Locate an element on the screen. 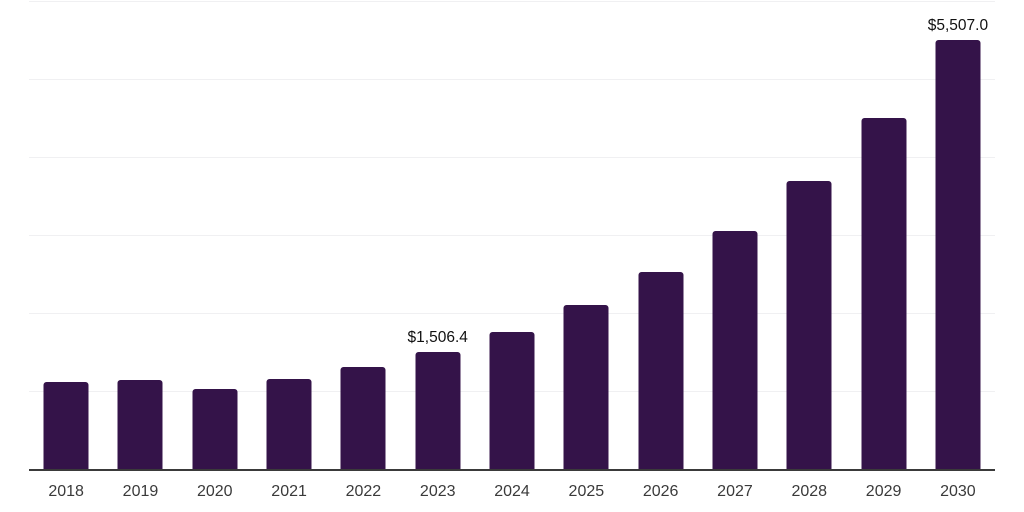 This screenshot has width=1024, height=512. bar-2021 is located at coordinates (289, 424).